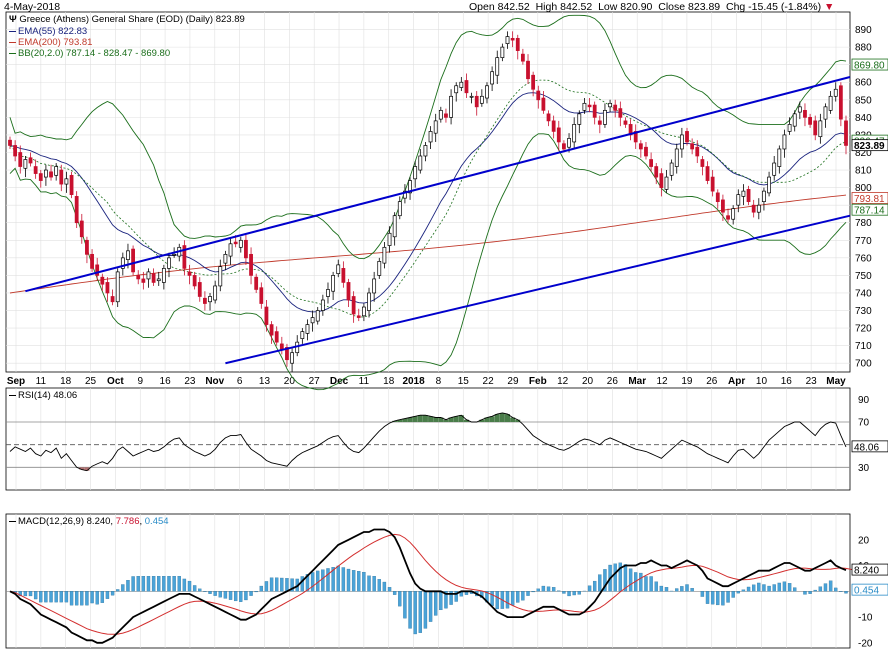 The image size is (888, 658). Describe the element at coordinates (12, 521) in the screenshot. I see `macd-swatch-icon` at that location.